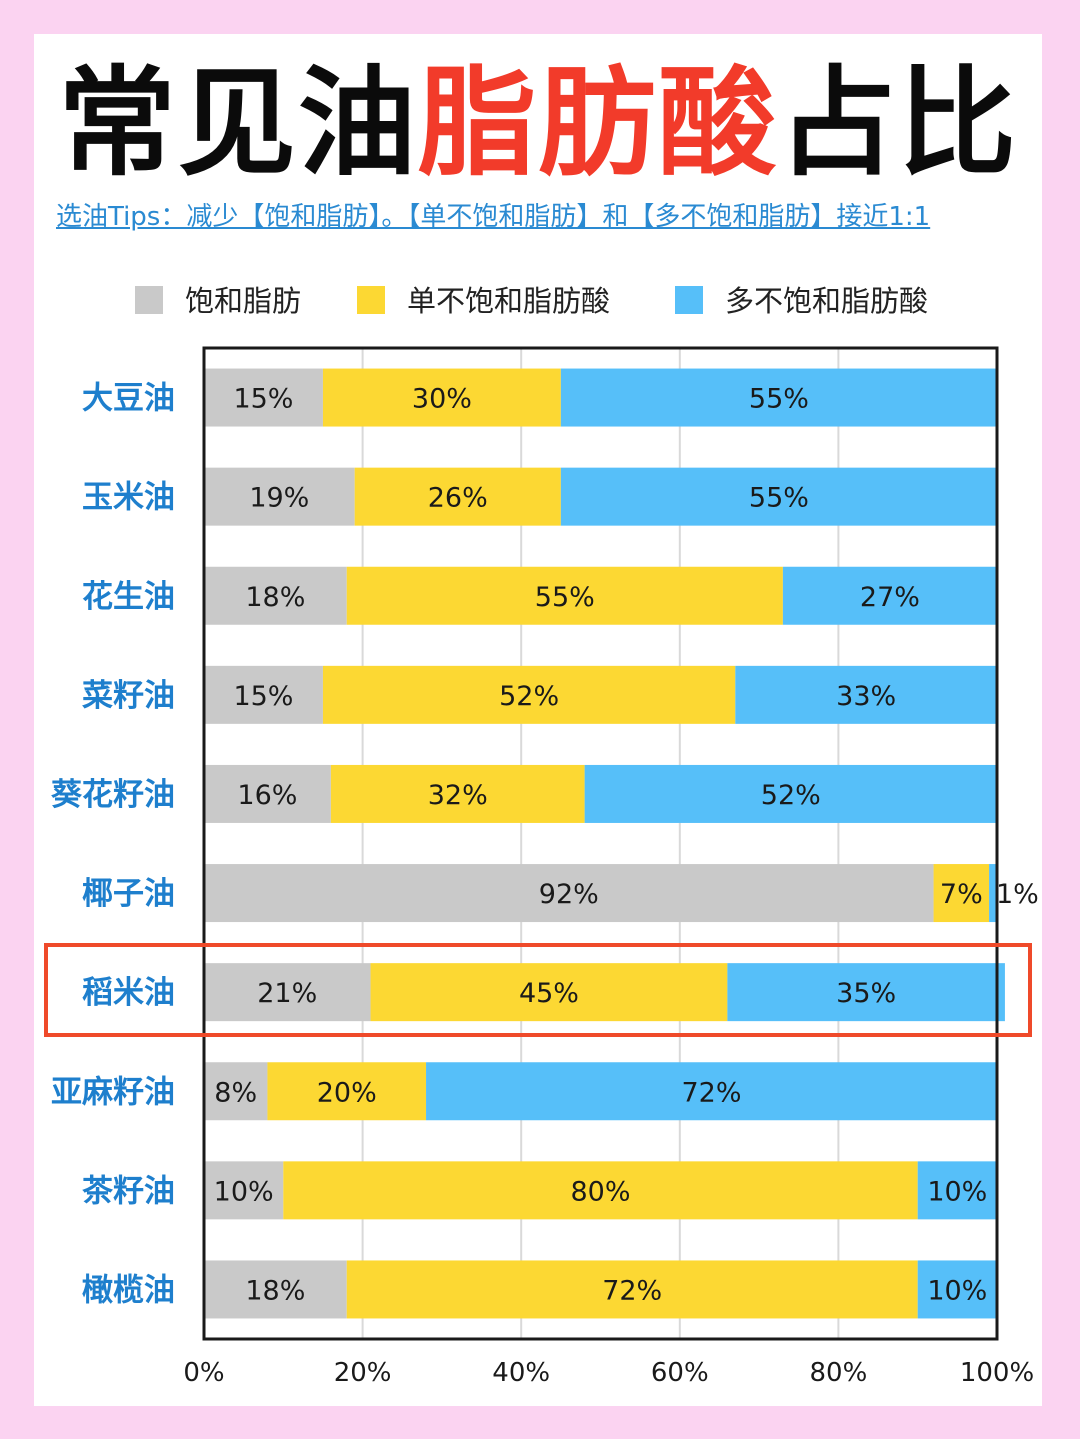 Image resolution: width=1080 pixels, height=1439 pixels. Describe the element at coordinates (521, 1373) in the screenshot. I see `x-tick-label: 40%` at that location.